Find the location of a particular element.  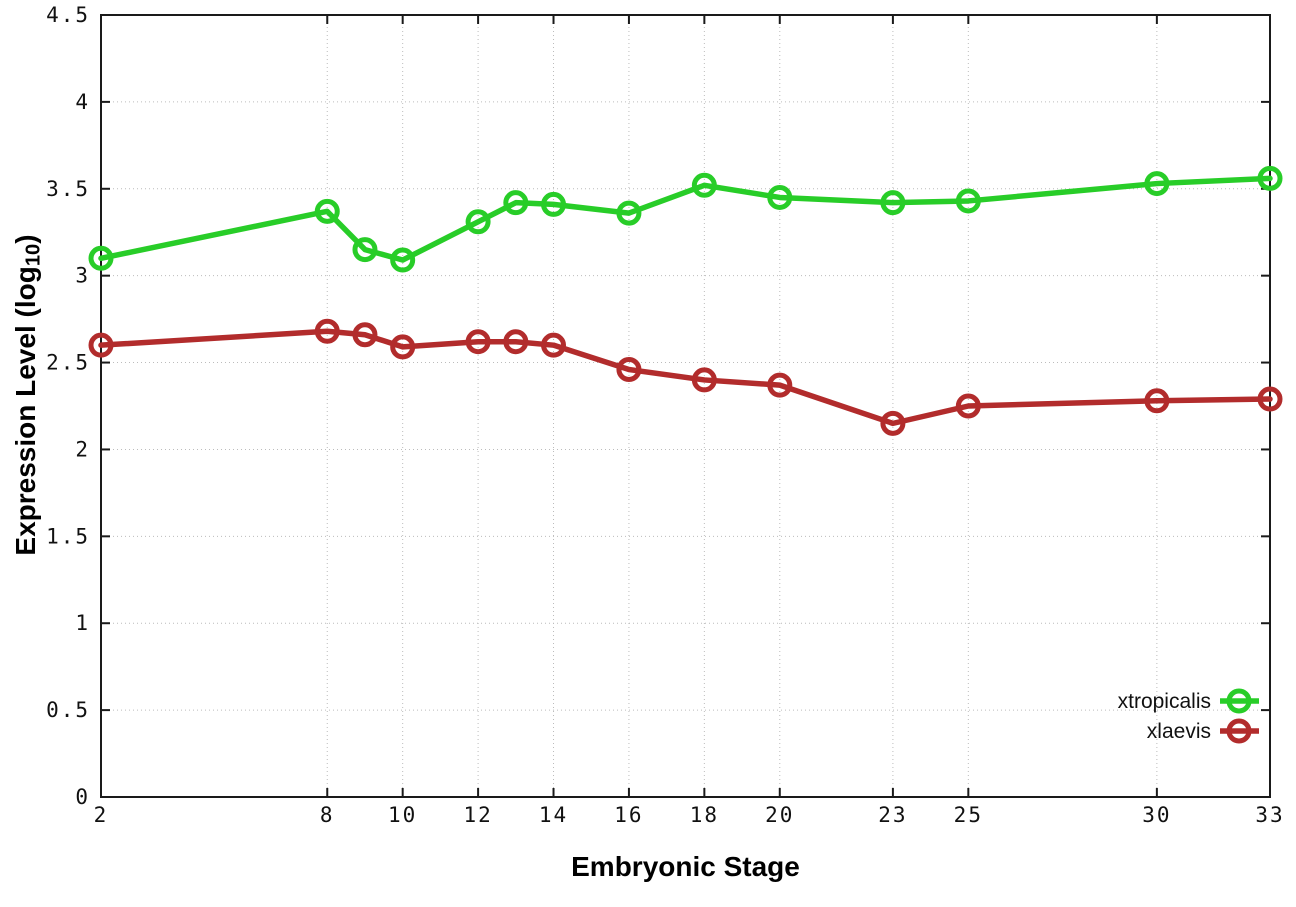

y-tick-label: 4 is located at coordinates (82, 102).